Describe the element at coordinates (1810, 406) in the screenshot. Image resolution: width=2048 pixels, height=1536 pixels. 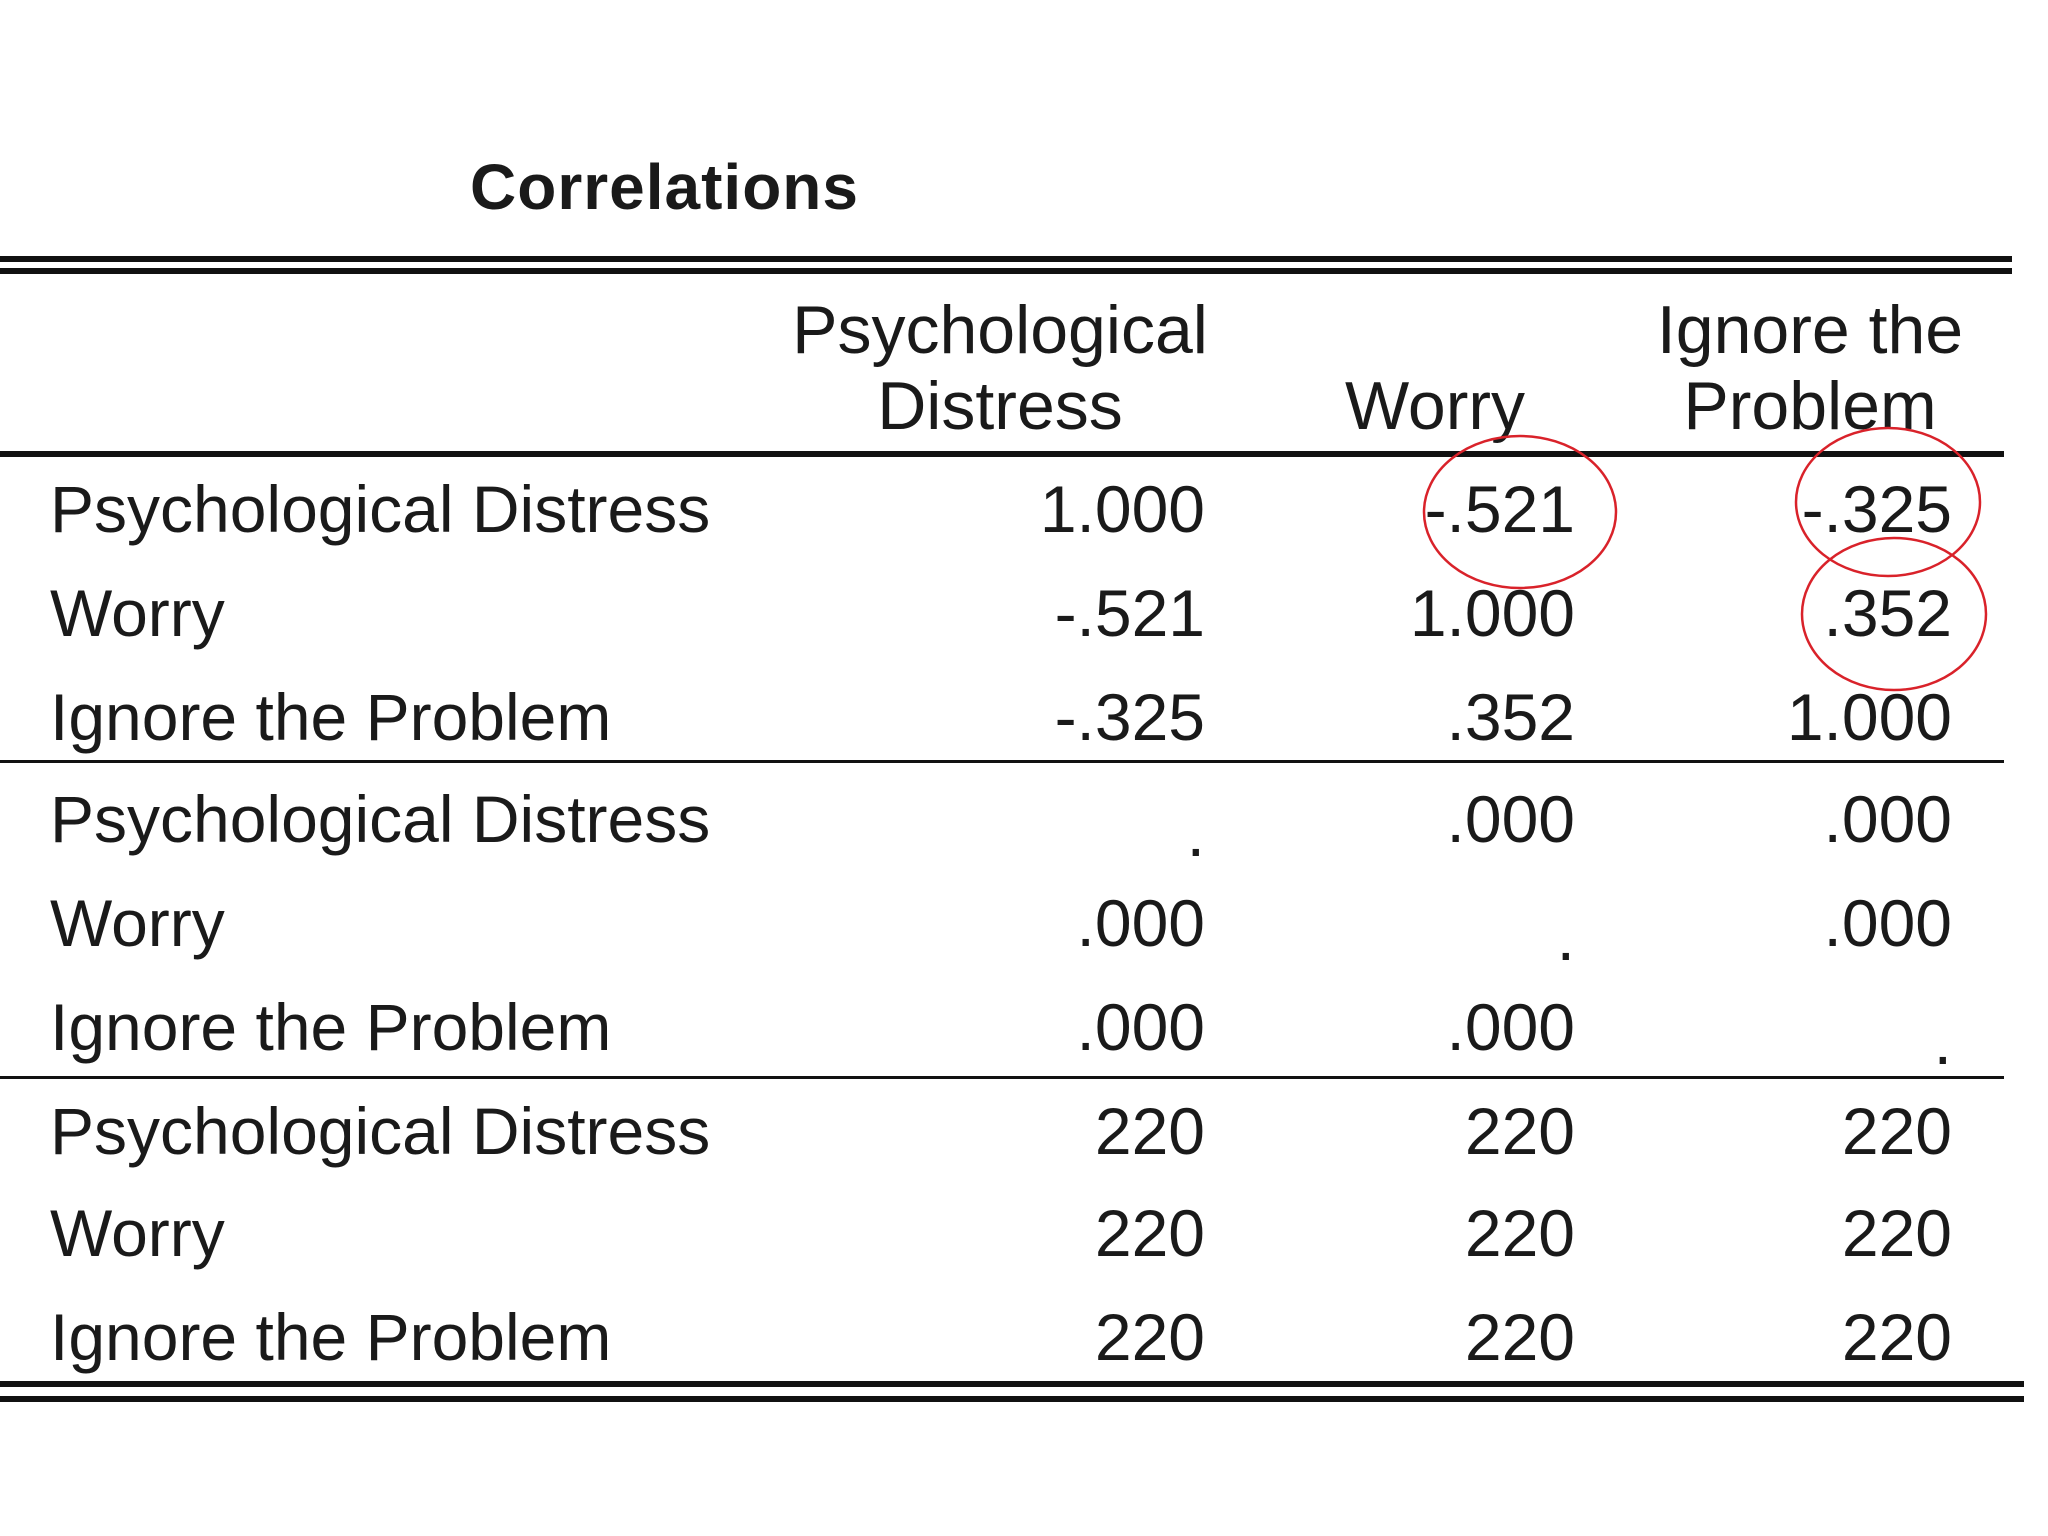
I see `col-header-line2: Problem` at that location.